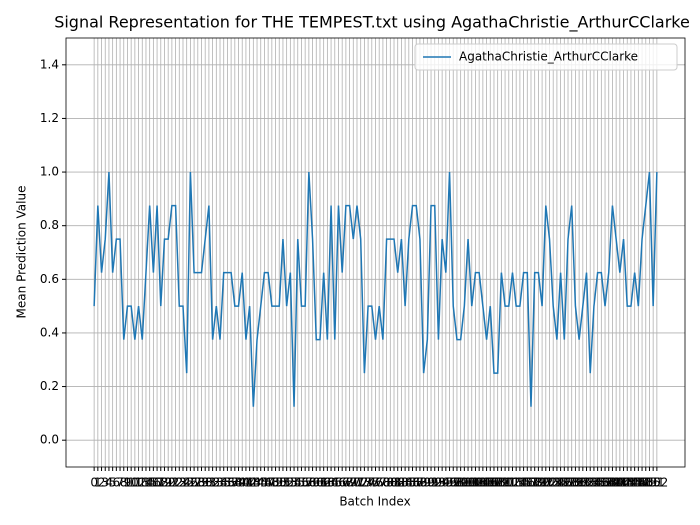 The width and height of the screenshot is (700, 525). What do you see at coordinates (113, 483) in the screenshot?
I see `x-tick-label: 5` at bounding box center [113, 483].